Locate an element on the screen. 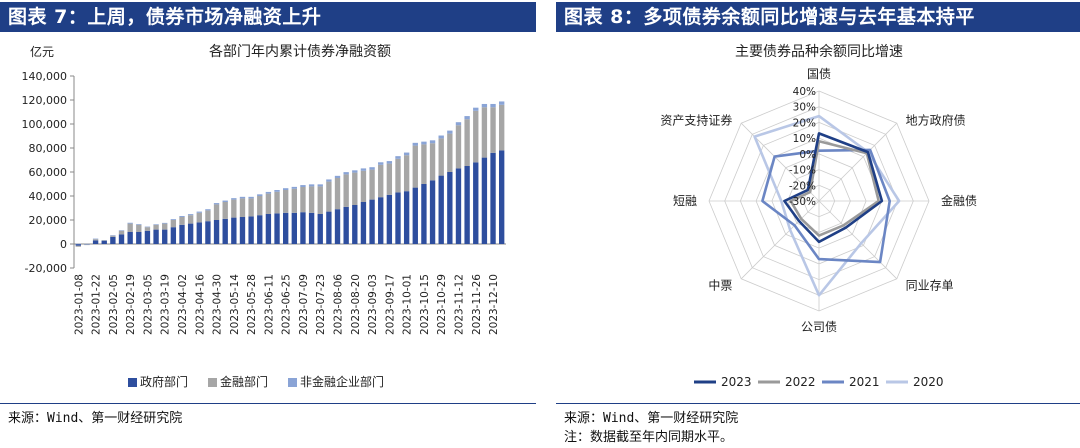 The height and width of the screenshot is (448, 1080). x-tick-label: 2023-04-30 is located at coordinates (218, 304).